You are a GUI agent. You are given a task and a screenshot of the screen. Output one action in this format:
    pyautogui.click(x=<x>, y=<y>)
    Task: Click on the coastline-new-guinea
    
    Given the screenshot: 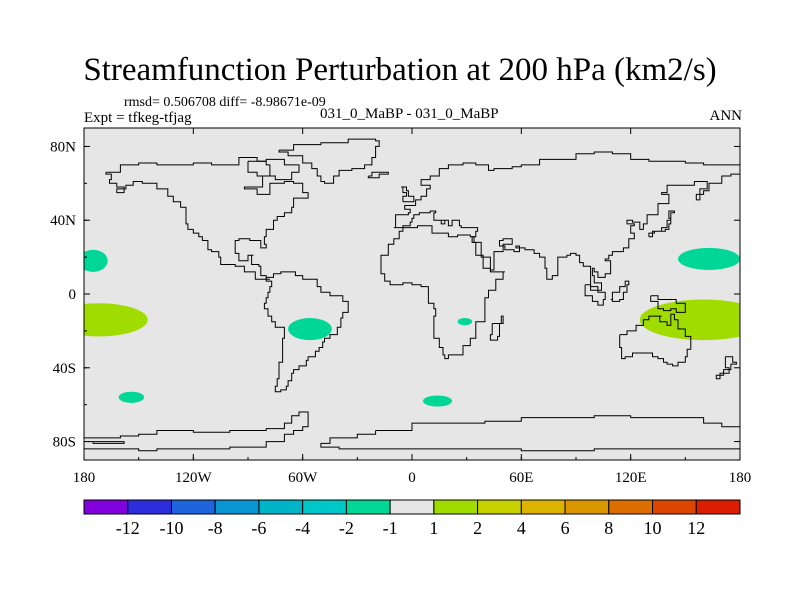 What is the action you would take?
    pyautogui.click(x=668, y=304)
    